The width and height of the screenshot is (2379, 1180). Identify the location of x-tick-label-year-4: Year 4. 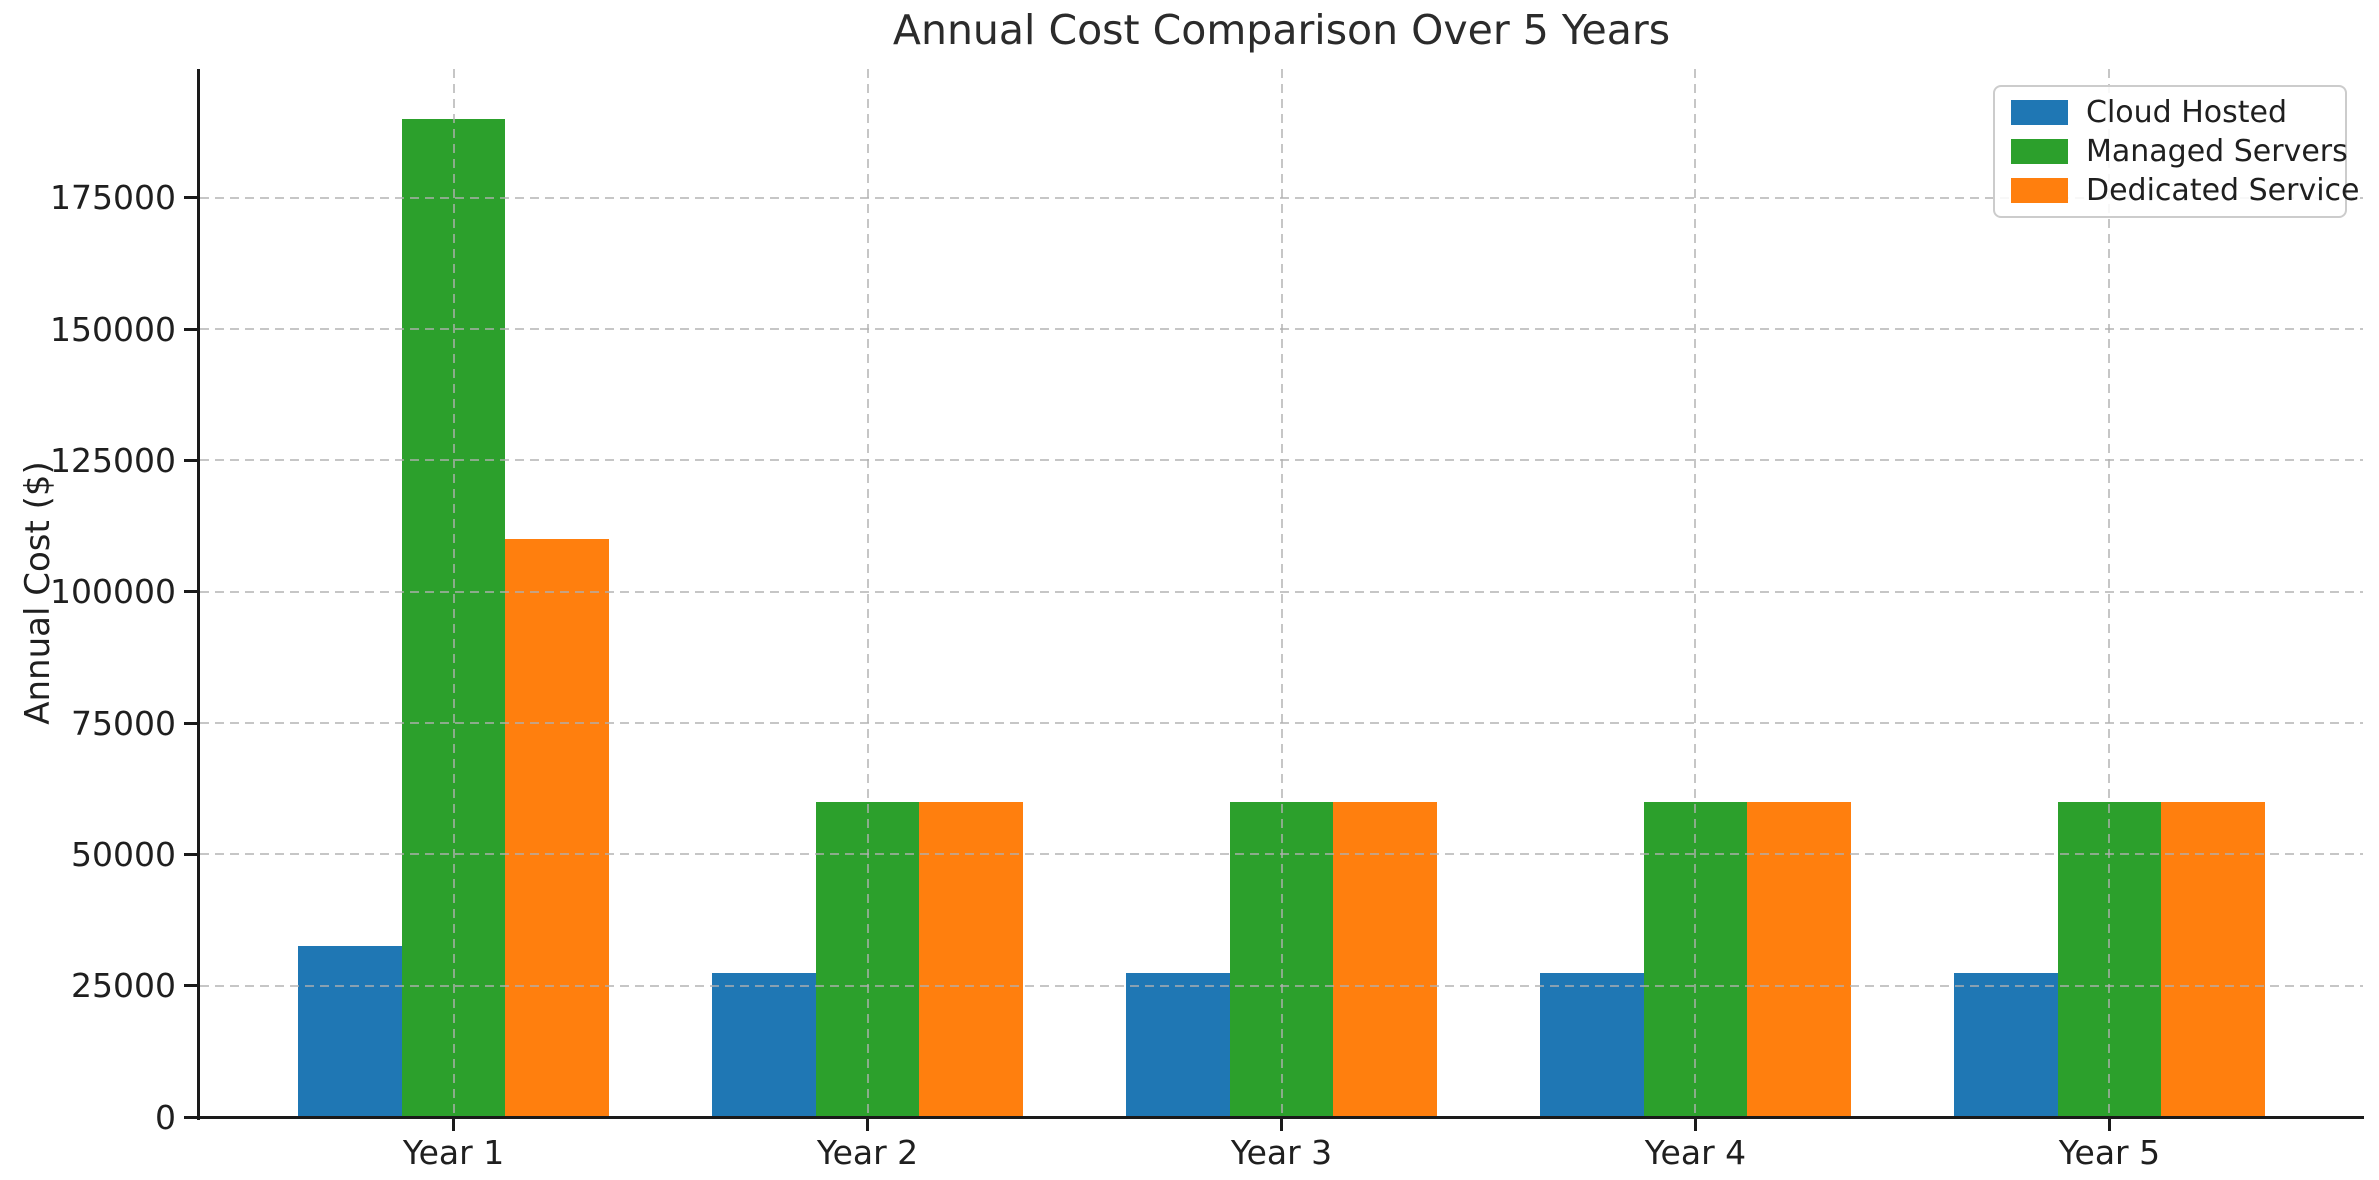
(1695, 1152).